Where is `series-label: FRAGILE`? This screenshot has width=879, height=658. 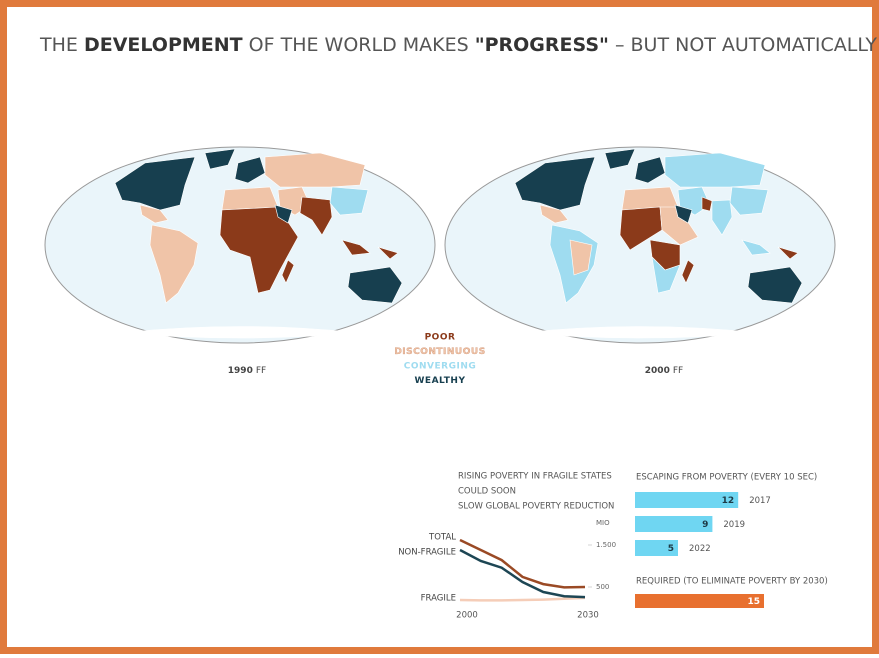 series-label: FRAGILE is located at coordinates (438, 599).